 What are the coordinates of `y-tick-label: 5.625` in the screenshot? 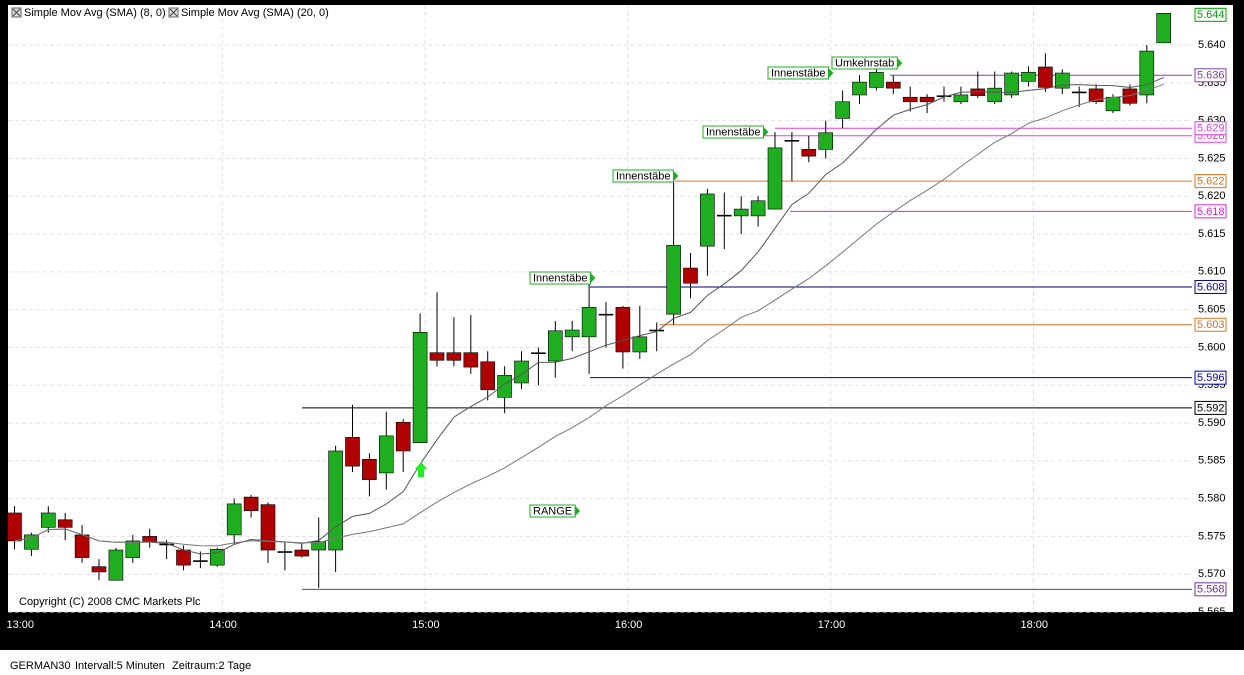 It's located at (1212, 158).